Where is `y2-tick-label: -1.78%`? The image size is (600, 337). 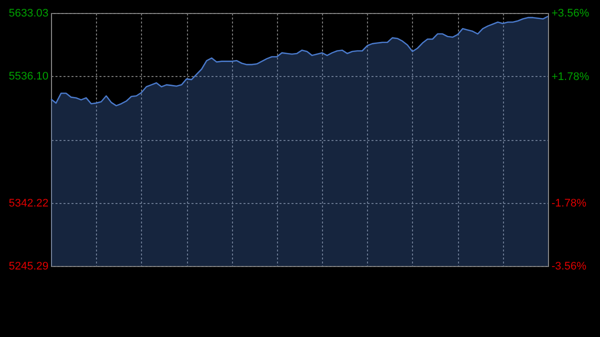
y2-tick-label: -1.78% is located at coordinates (569, 203).